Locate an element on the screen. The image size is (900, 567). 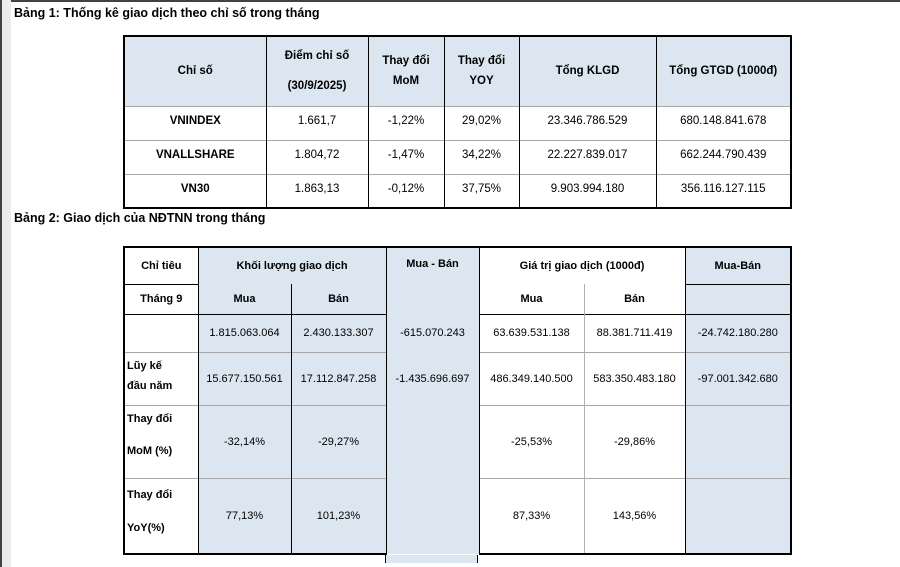
cell-gt-mua: -25,53% is located at coordinates (531, 441).